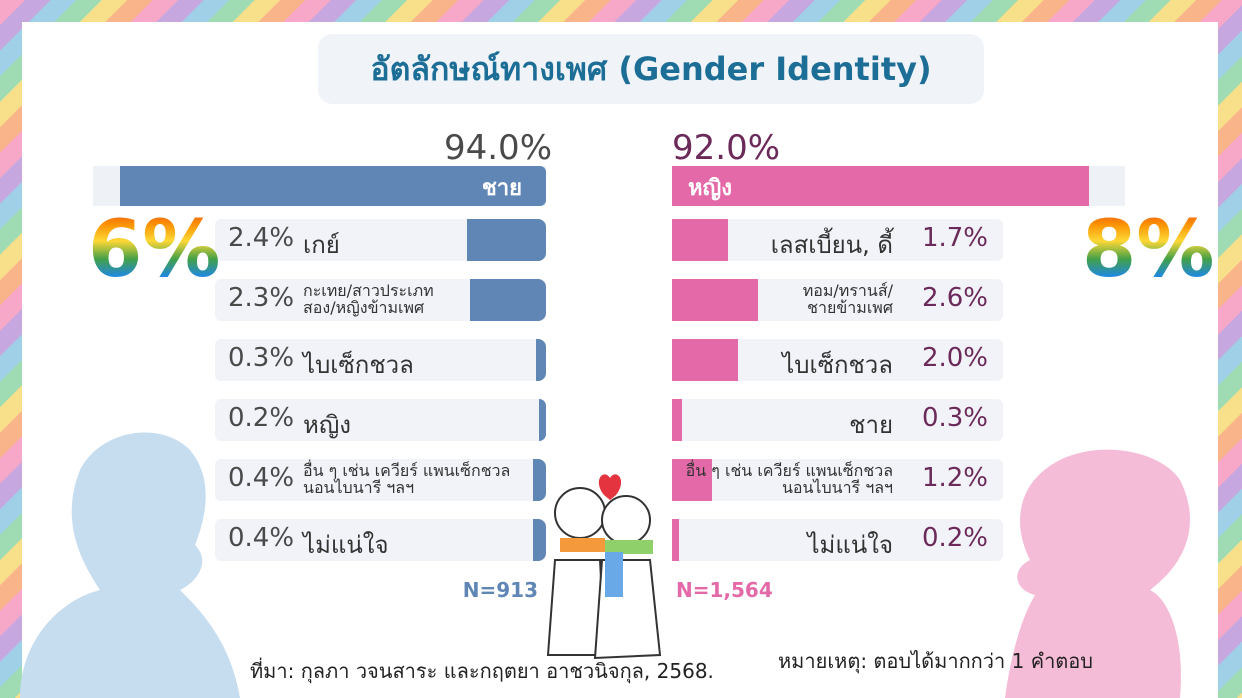 The image size is (1242, 698). I want to click on male-silhouette, so click(130, 565).